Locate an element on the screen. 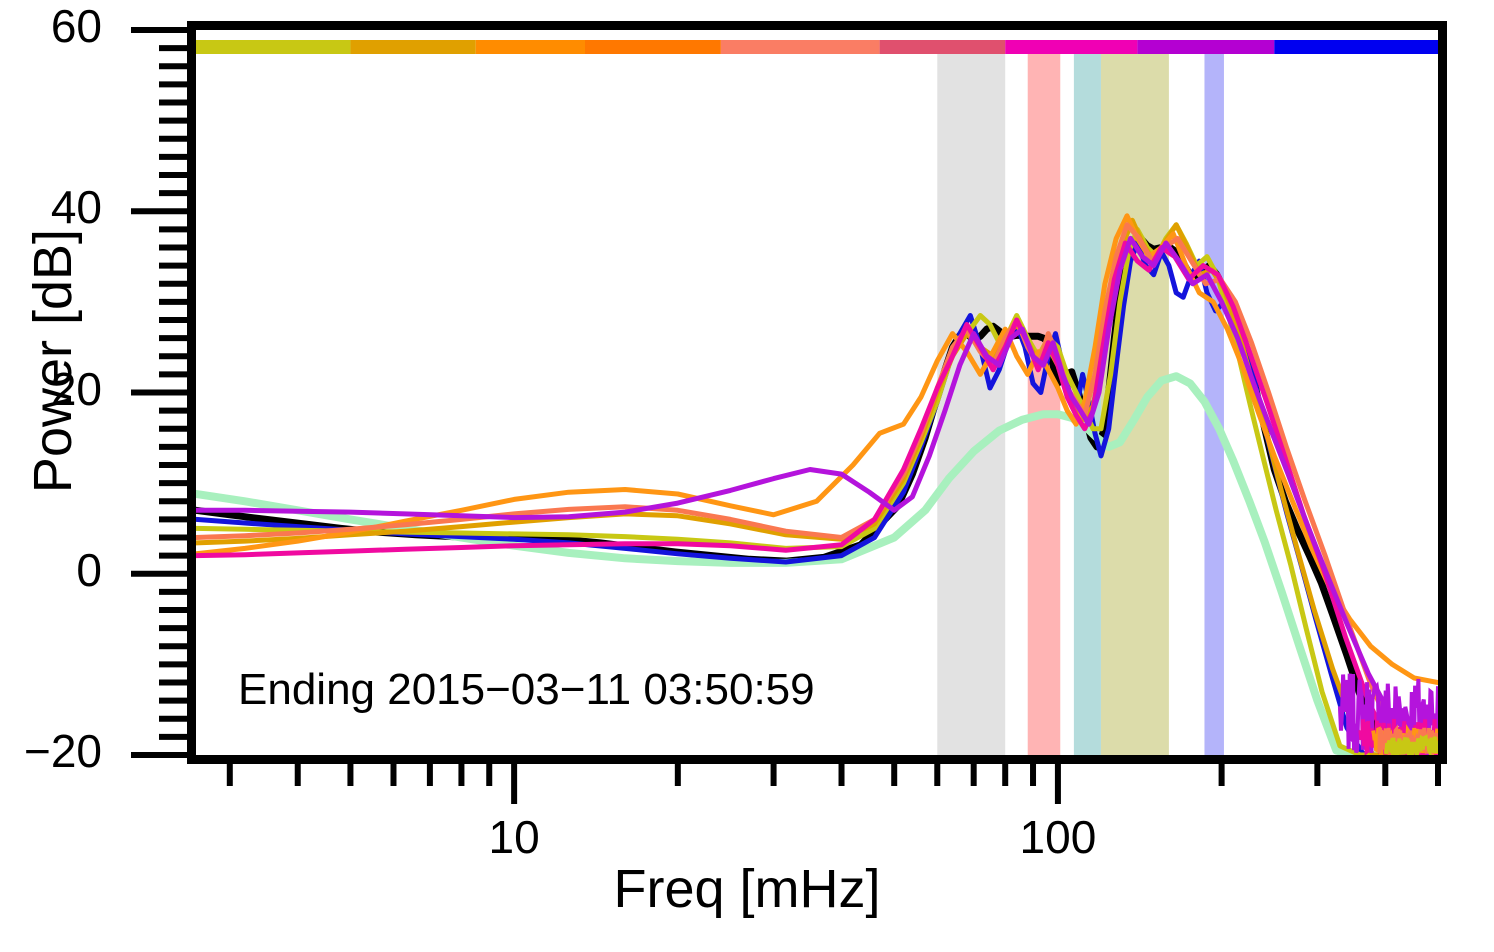 The height and width of the screenshot is (952, 1494). band-pink is located at coordinates (1044, 404).